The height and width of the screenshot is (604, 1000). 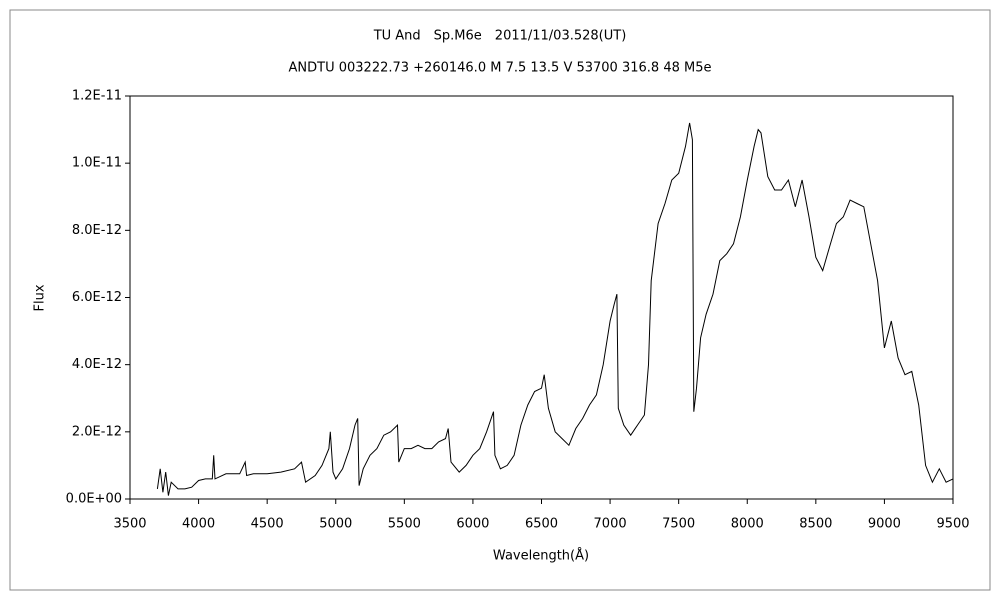 What do you see at coordinates (678, 524) in the screenshot?
I see `x-tick-label: 7500` at bounding box center [678, 524].